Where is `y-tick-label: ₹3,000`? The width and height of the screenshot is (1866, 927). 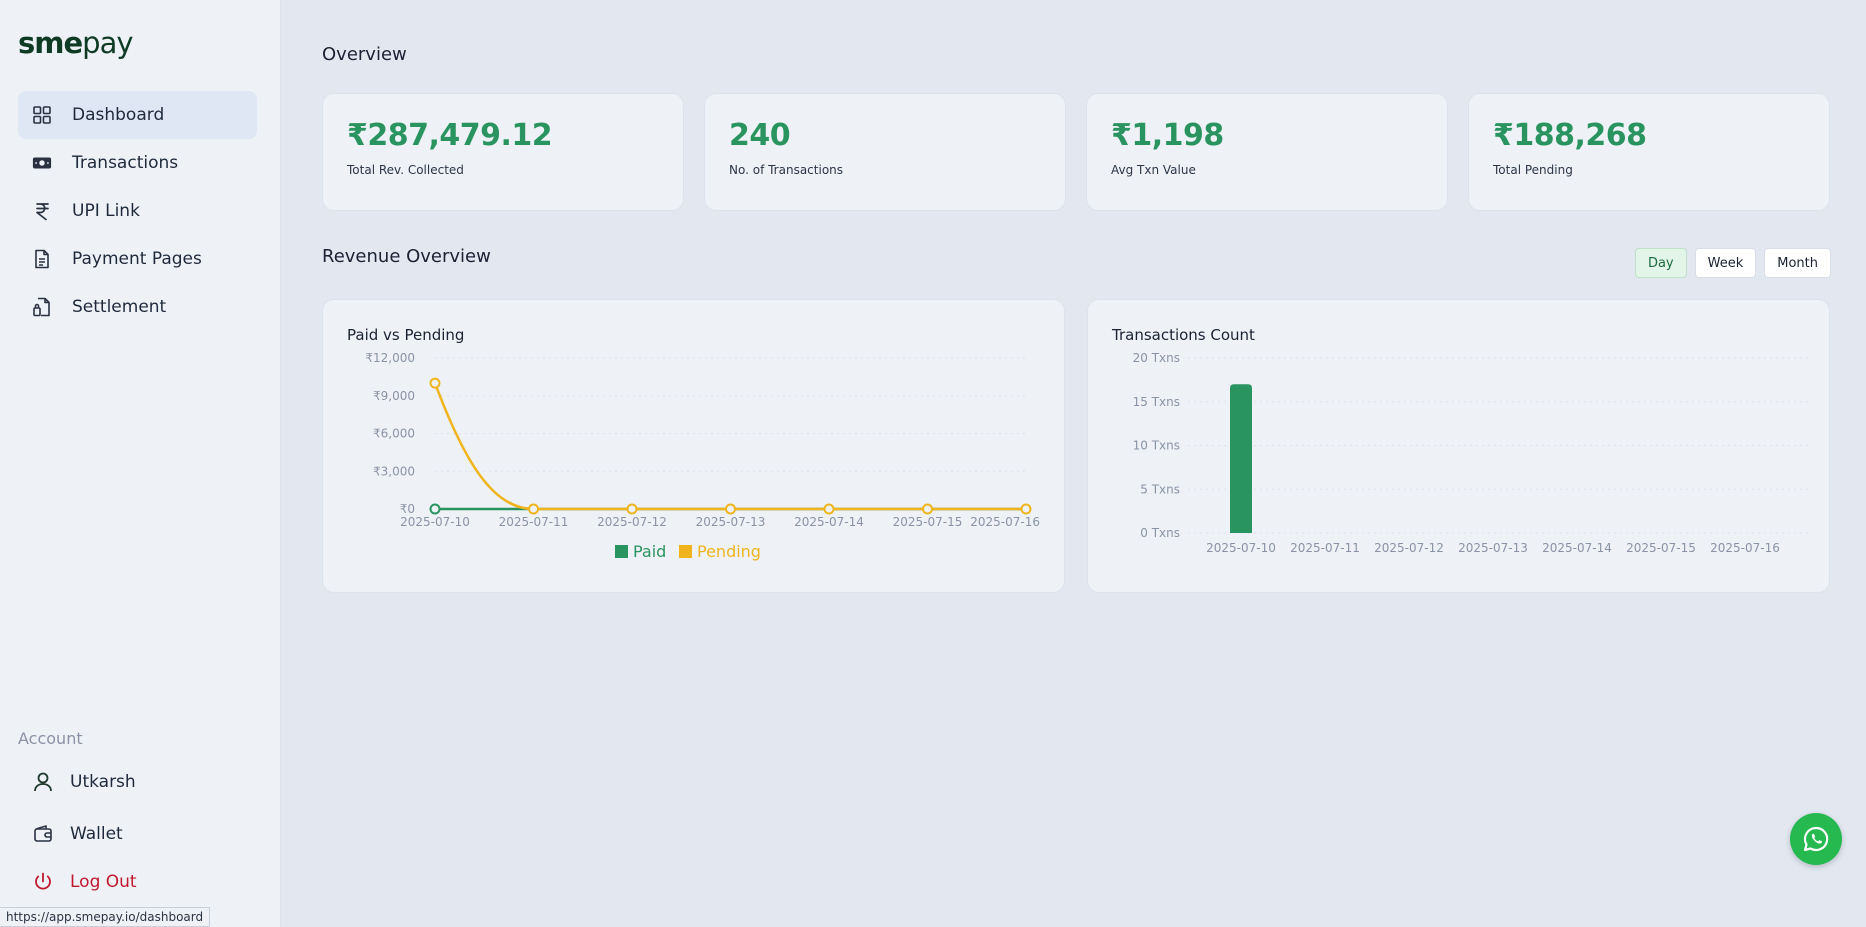 y-tick-label: ₹3,000 is located at coordinates (394, 471).